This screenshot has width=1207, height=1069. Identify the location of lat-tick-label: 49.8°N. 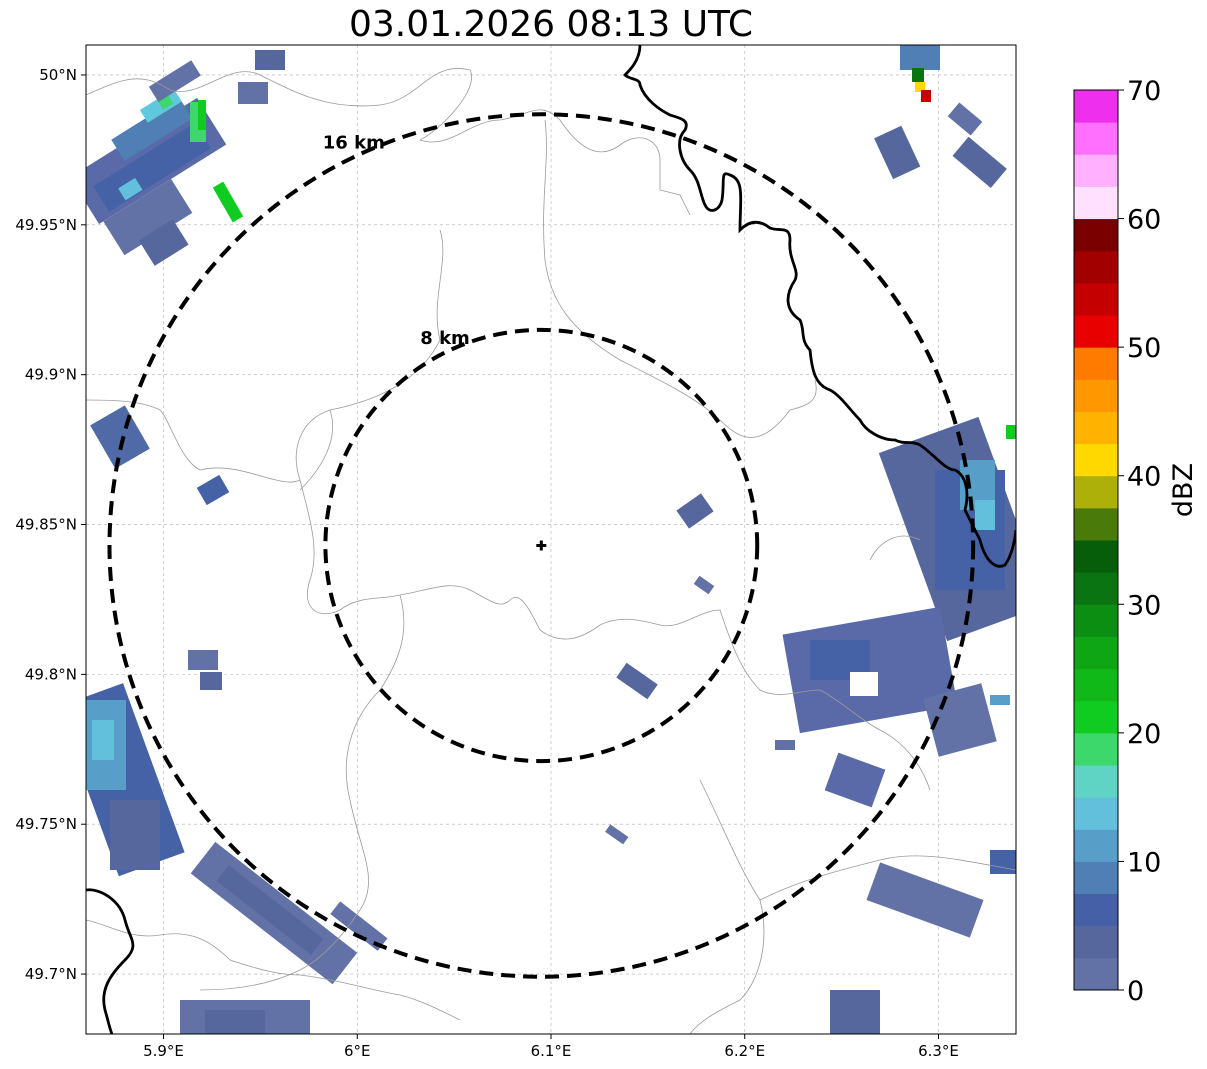
(51, 674).